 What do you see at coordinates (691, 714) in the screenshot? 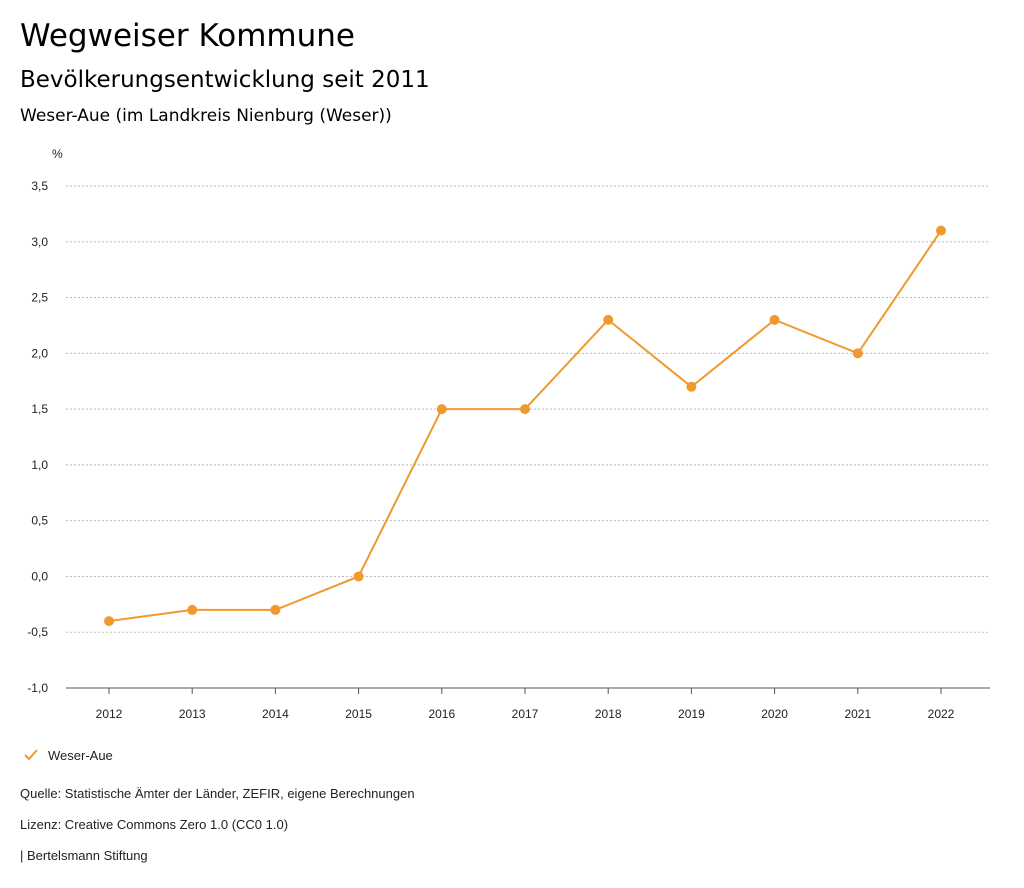
I see `x-tick-label: 2019` at bounding box center [691, 714].